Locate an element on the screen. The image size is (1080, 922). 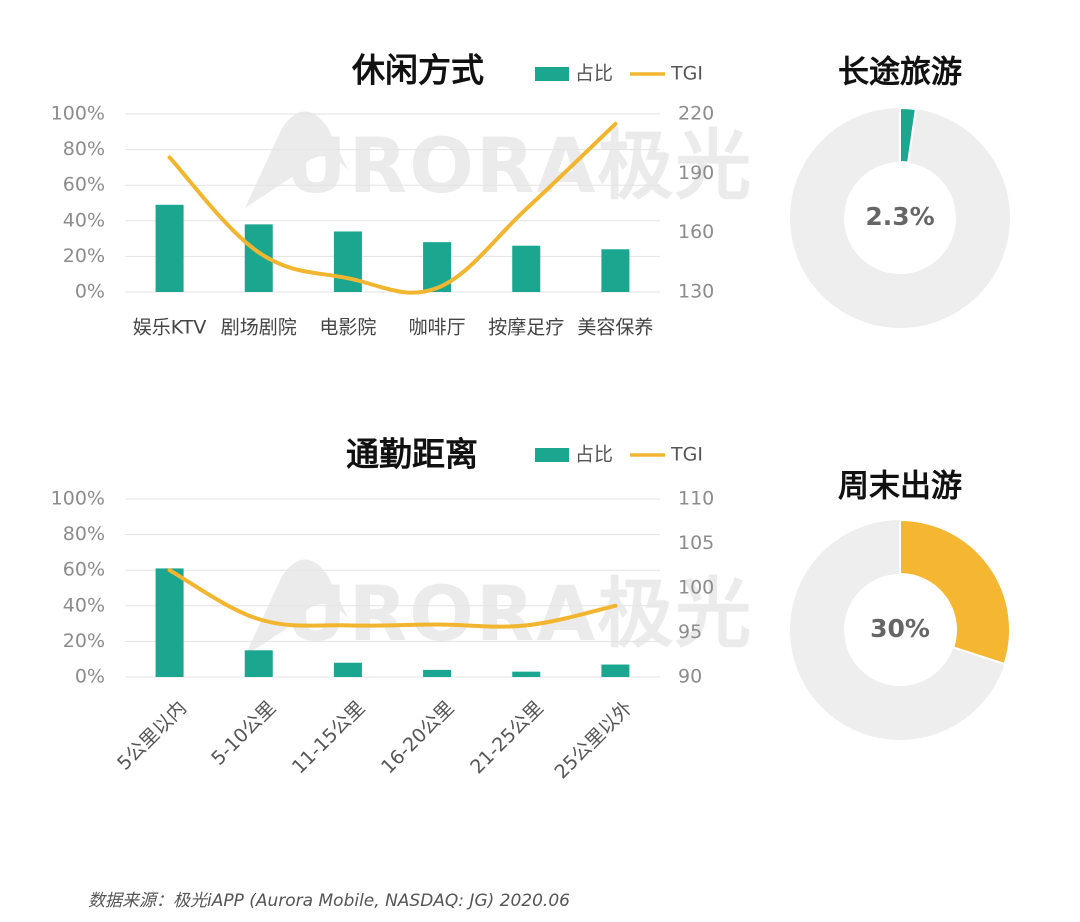
commute-right-tick: 105 is located at coordinates (696, 543).